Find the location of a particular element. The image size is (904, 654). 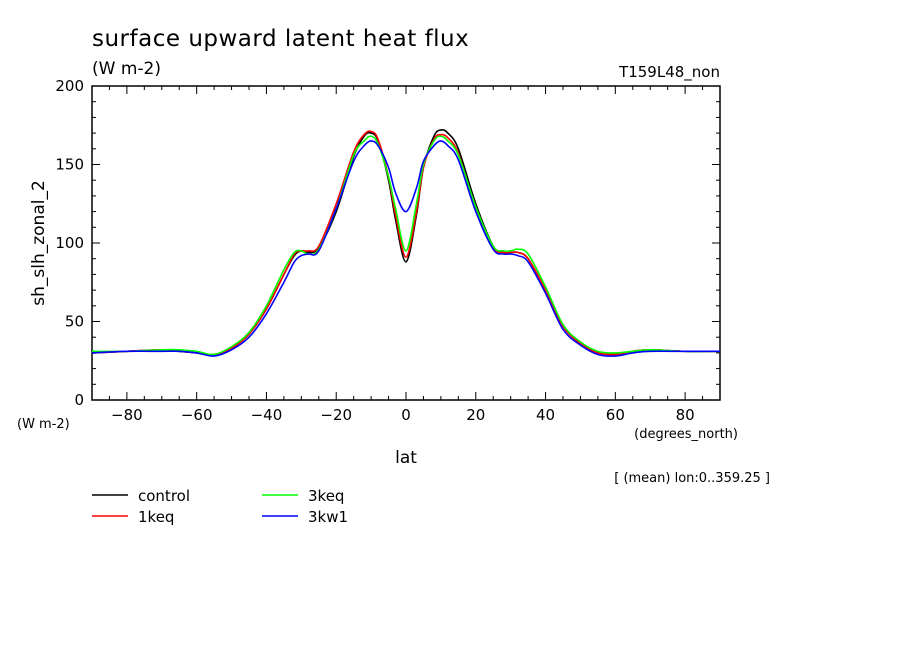

chart-title: surface upward latent heat flux is located at coordinates (280, 39).